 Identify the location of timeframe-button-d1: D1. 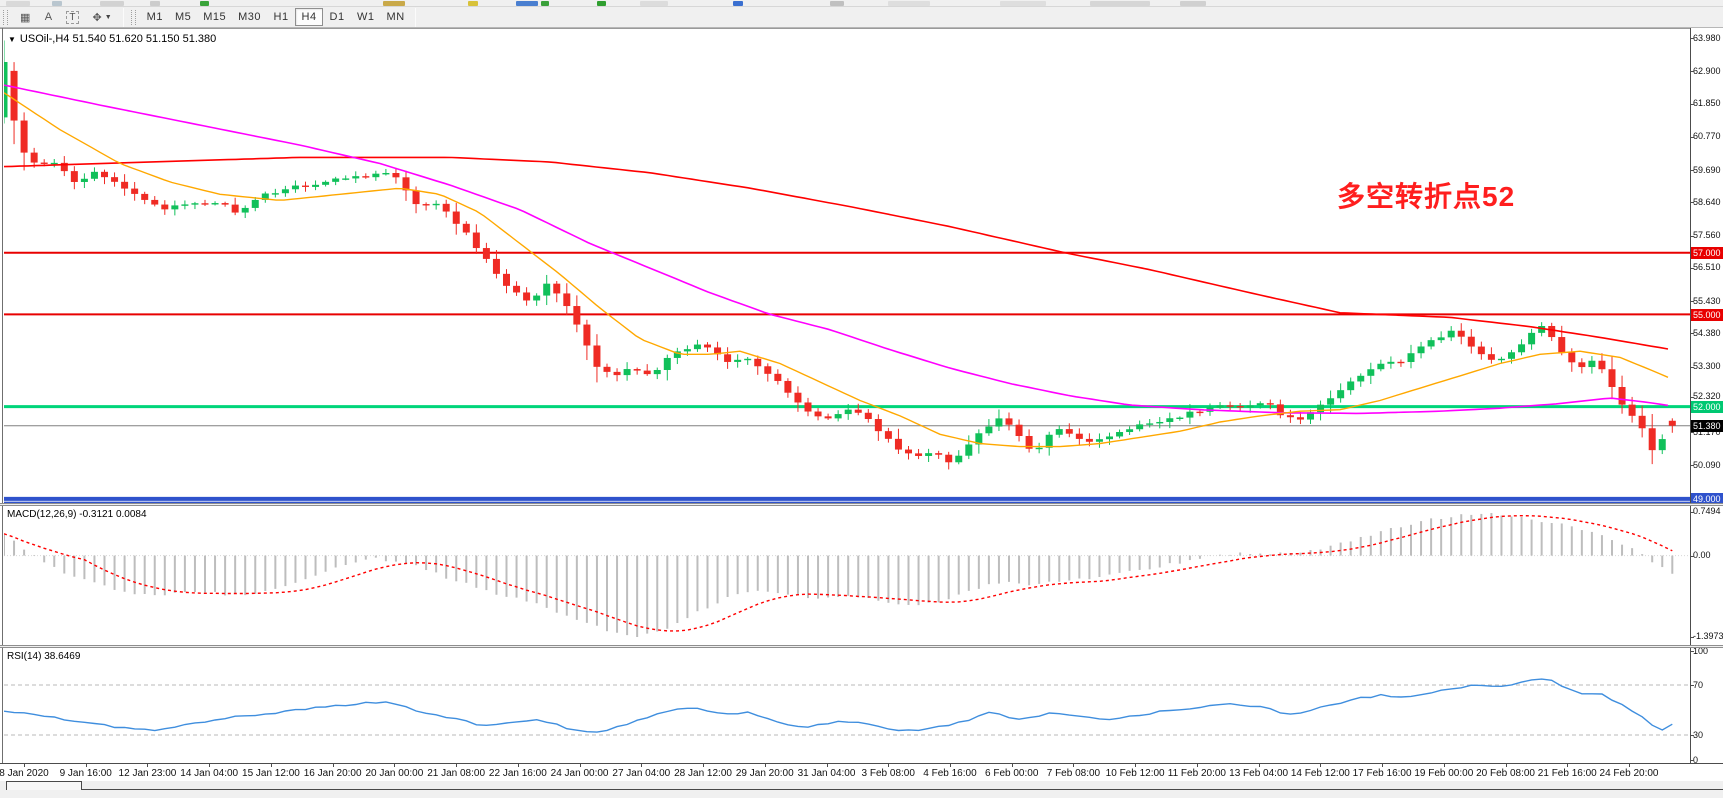
(337, 17).